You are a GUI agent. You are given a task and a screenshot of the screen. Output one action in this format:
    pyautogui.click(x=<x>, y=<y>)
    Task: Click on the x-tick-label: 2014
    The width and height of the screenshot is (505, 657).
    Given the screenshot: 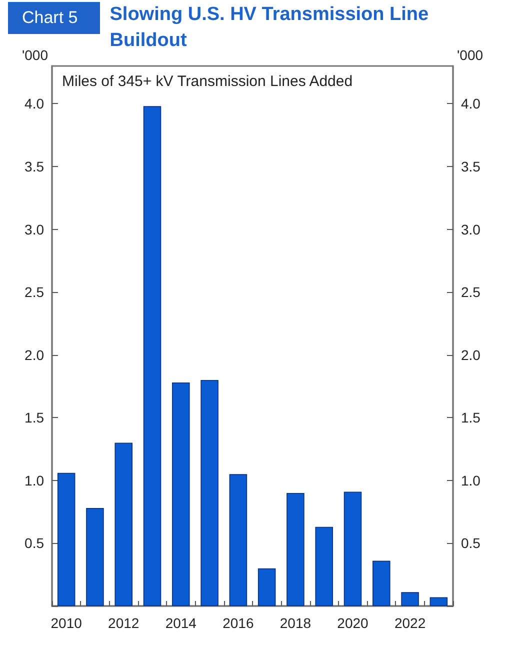 What is the action you would take?
    pyautogui.click(x=181, y=623)
    